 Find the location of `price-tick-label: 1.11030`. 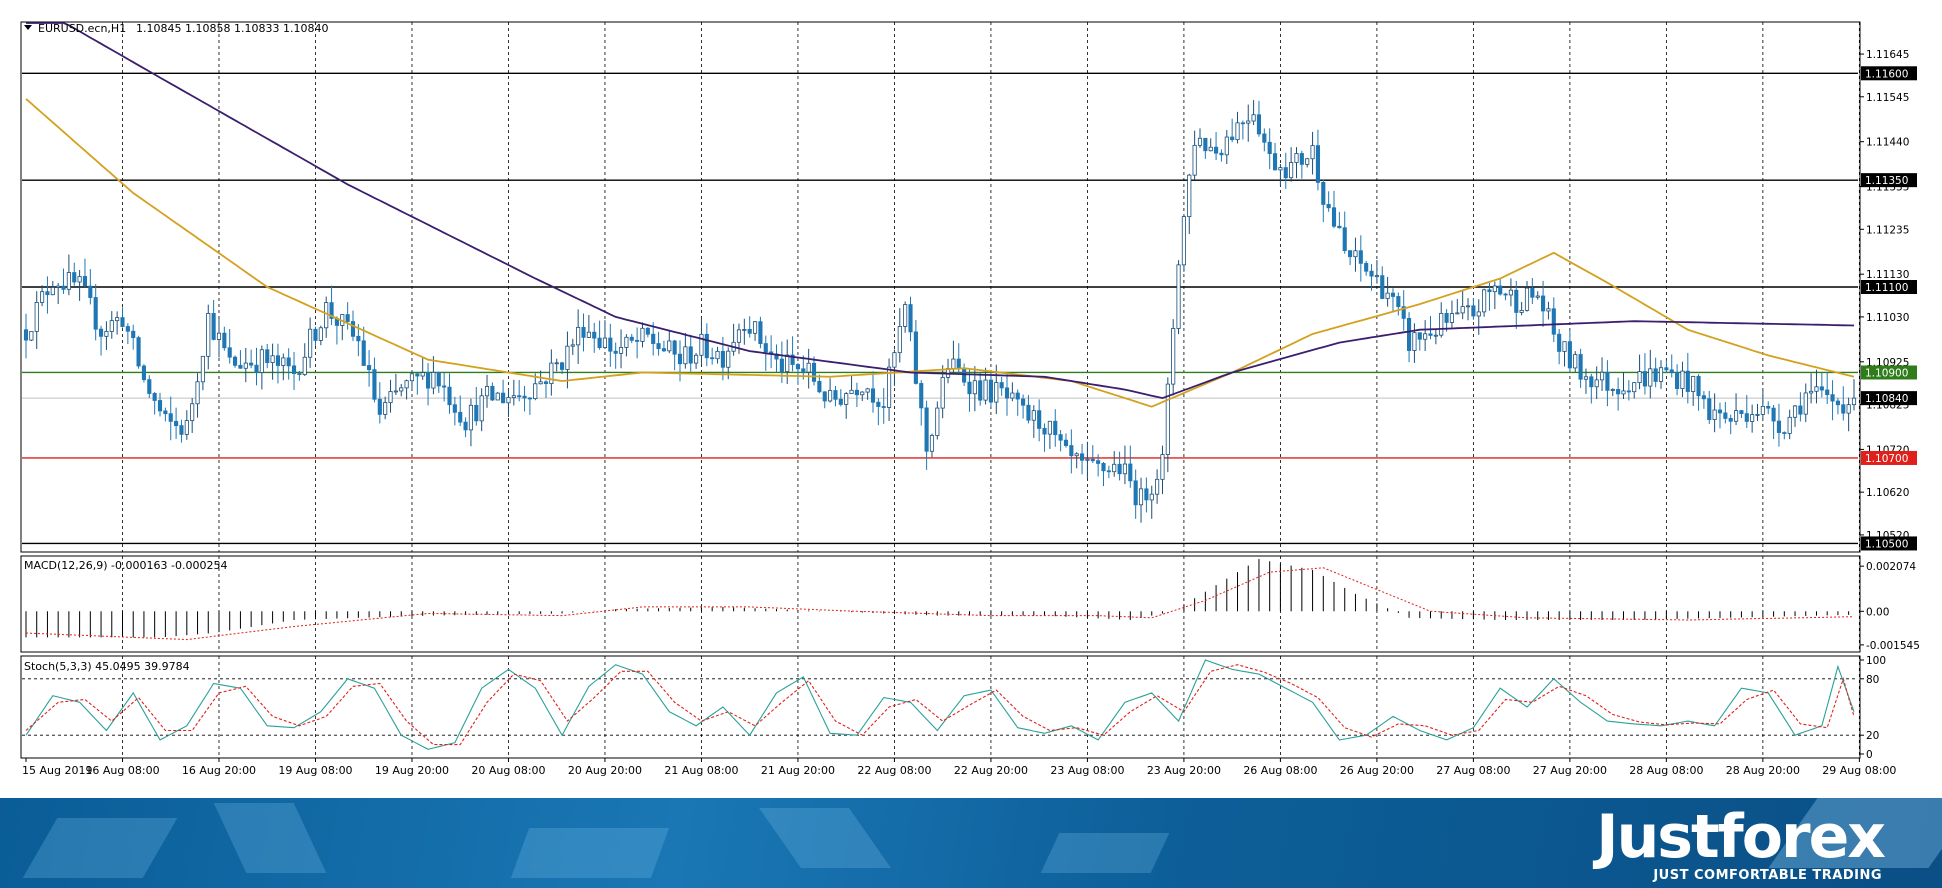

price-tick-label: 1.11030 is located at coordinates (1887, 318).